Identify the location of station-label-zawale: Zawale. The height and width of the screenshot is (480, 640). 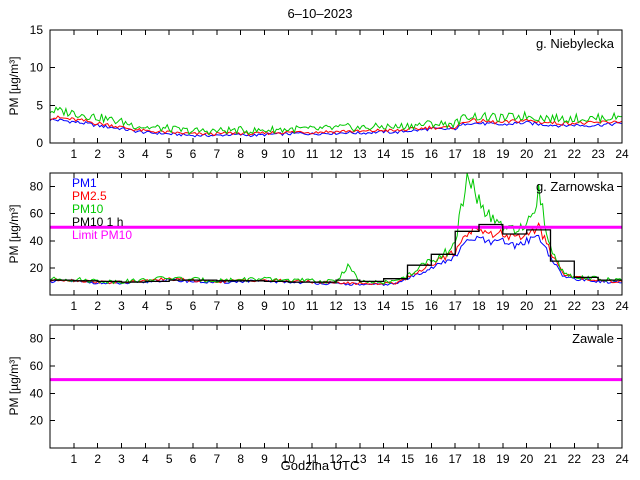
(593, 338).